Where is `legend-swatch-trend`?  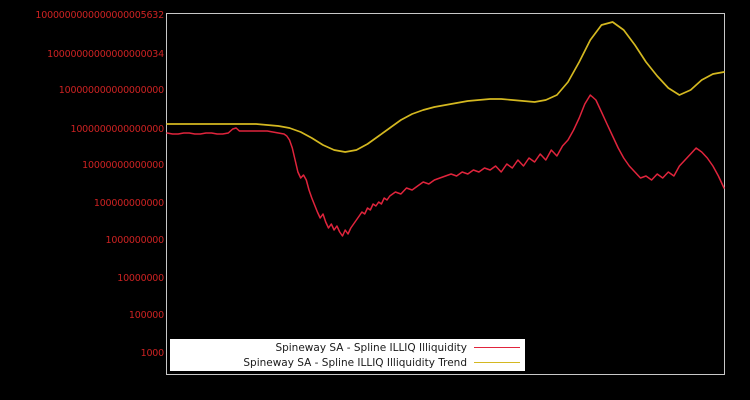 legend-swatch-trend is located at coordinates (497, 362).